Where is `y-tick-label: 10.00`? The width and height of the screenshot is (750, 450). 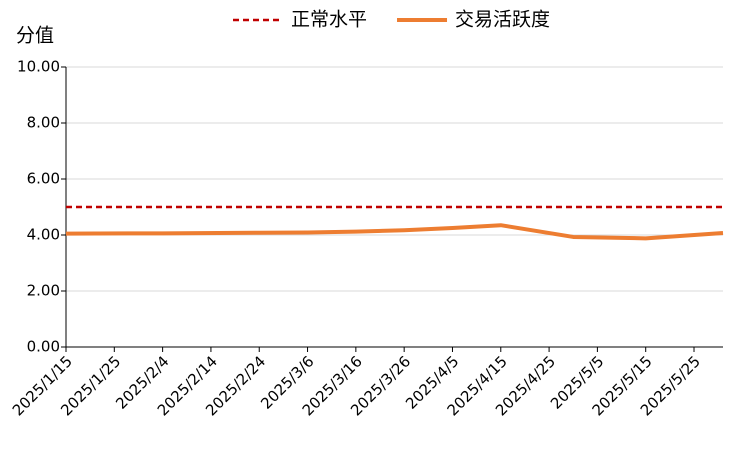
y-tick-label: 10.00 is located at coordinates (38, 67).